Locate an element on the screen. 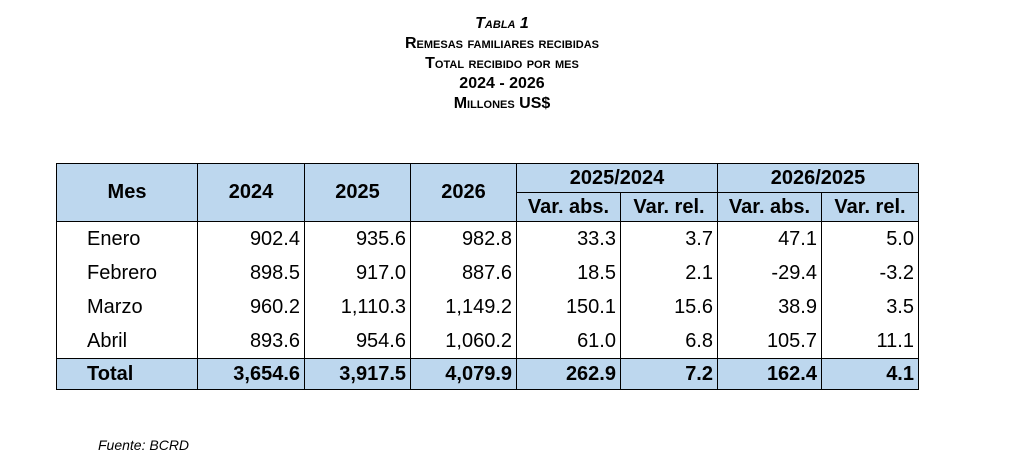 Image resolution: width=1024 pixels, height=475 pixels. cell: 1,110.3 is located at coordinates (357, 307).